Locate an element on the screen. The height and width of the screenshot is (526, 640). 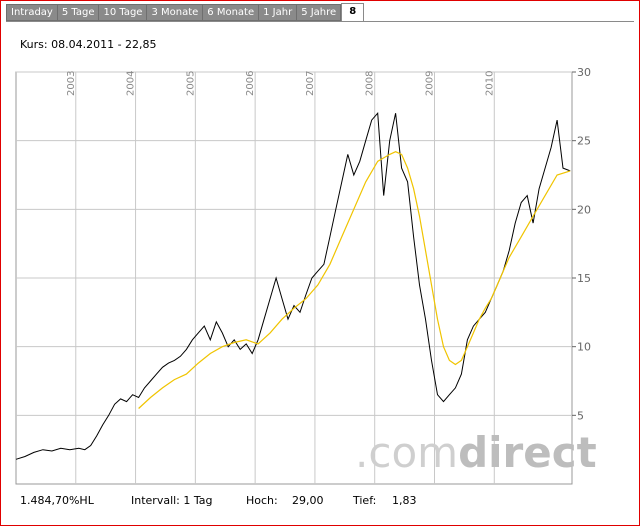
tab-8: 8 is located at coordinates (353, 12).